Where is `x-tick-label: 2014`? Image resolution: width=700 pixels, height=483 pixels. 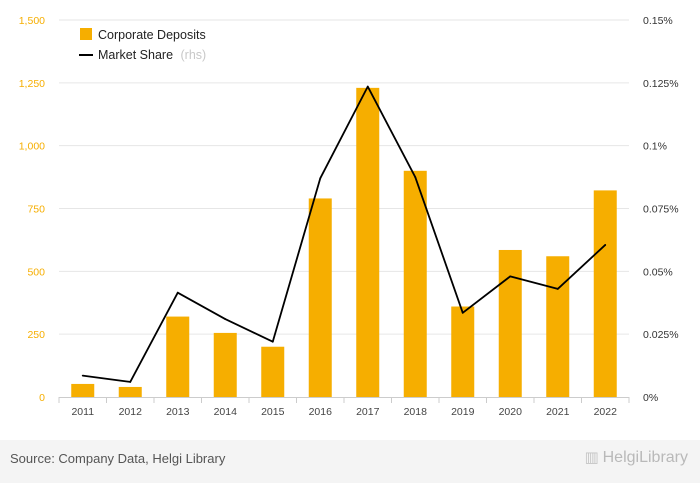
x-tick-label: 2014 is located at coordinates (226, 412).